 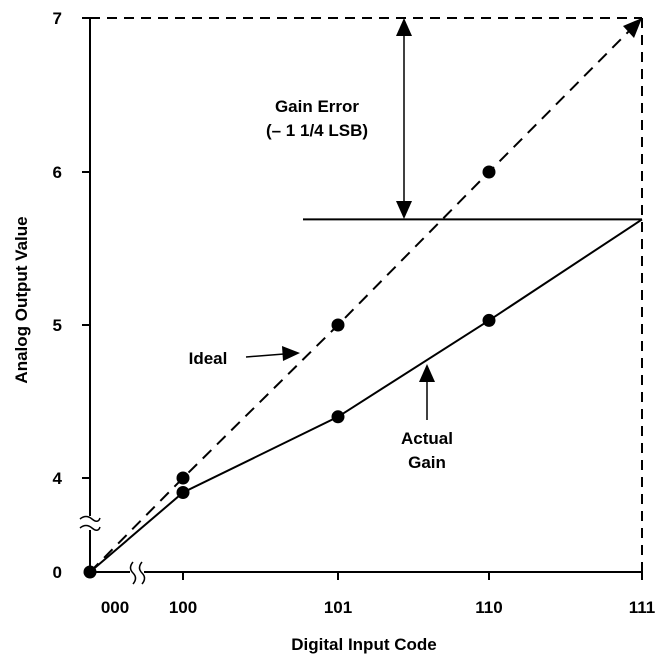 I want to click on y-axis-title: Analog Output Value, so click(x=21, y=299).